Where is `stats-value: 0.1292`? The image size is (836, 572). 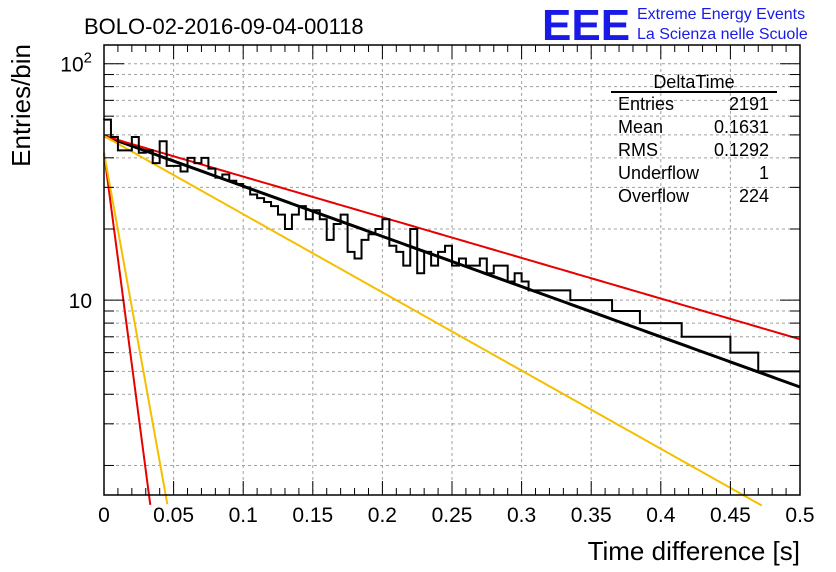 stats-value: 0.1292 is located at coordinates (741, 150).